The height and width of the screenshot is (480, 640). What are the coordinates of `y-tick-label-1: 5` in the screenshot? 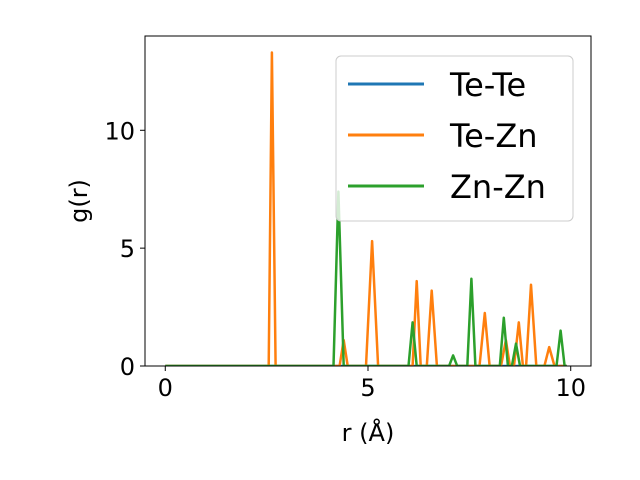 It's located at (127, 249).